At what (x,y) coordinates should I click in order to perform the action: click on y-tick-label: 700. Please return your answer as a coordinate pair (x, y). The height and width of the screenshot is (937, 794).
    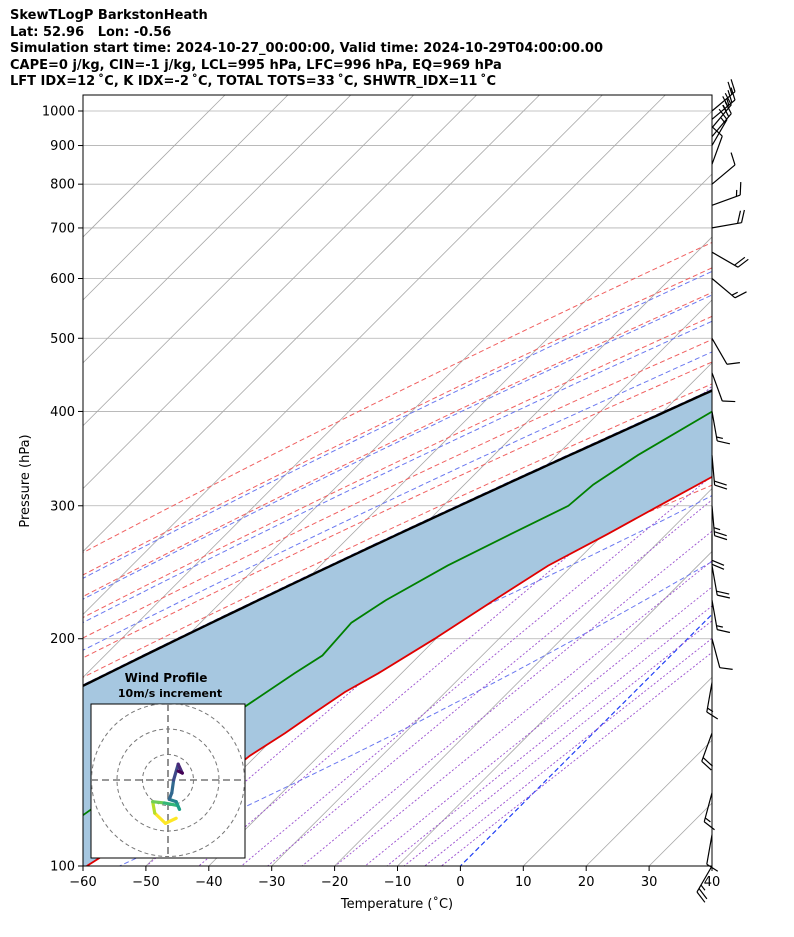
    Looking at the image, I should click on (62, 228).